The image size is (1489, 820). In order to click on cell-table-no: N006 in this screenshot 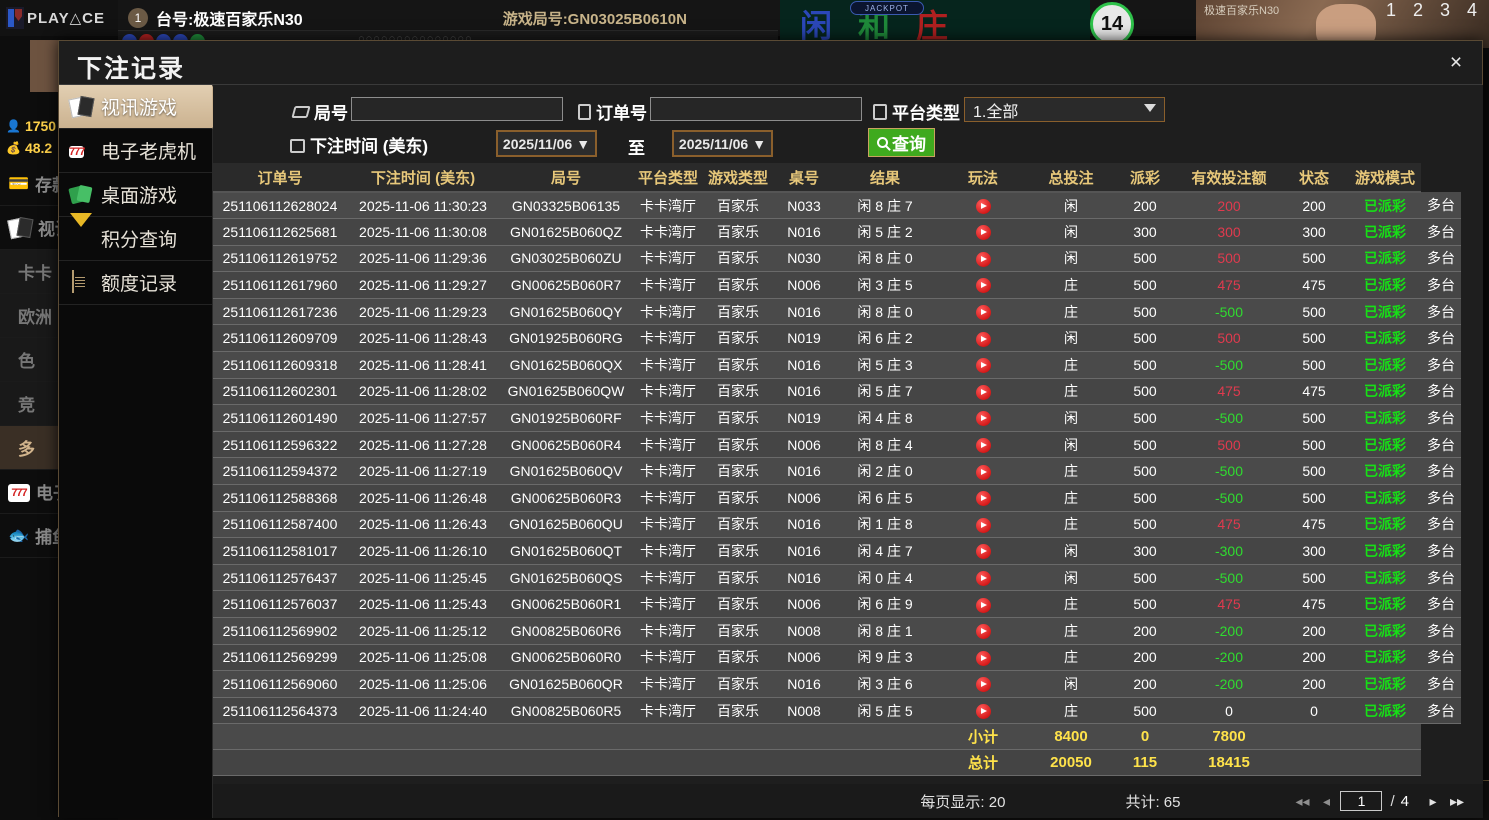, I will do `click(804, 658)`.